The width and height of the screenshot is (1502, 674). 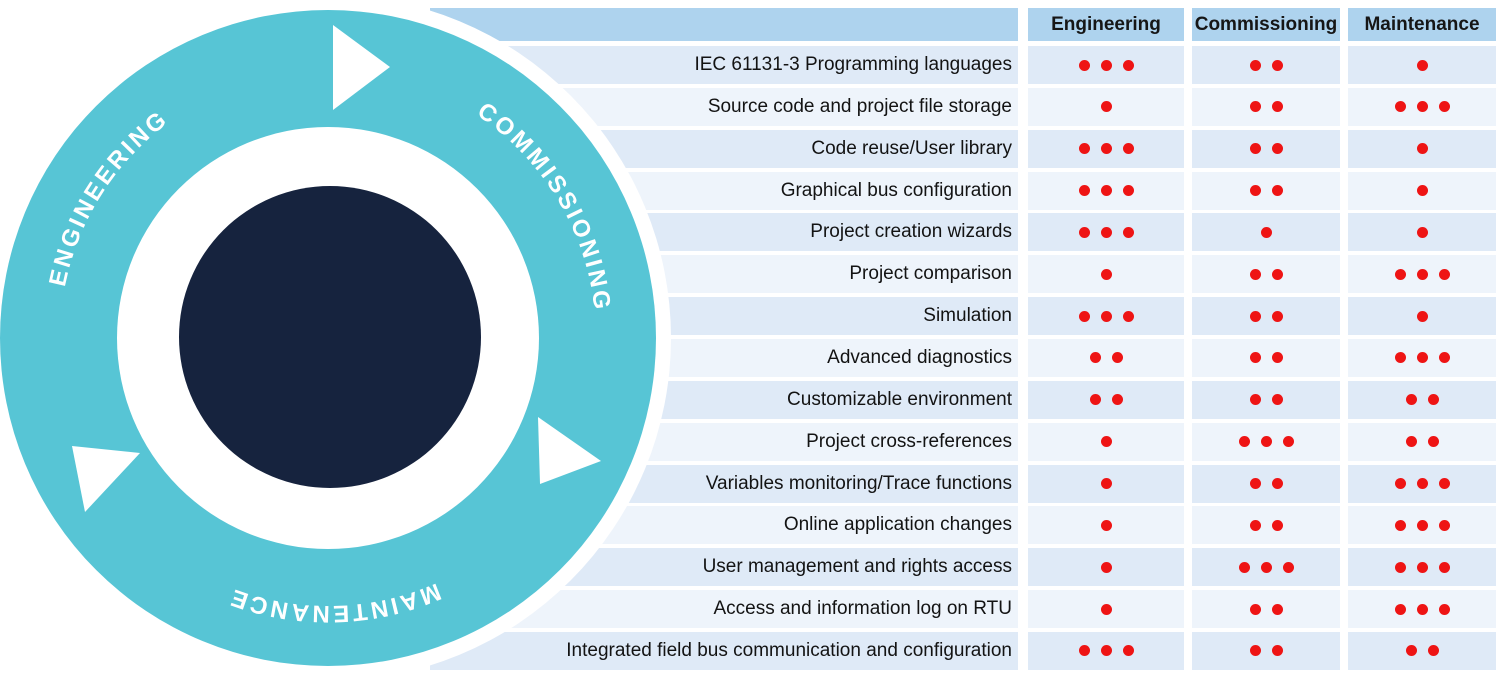 What do you see at coordinates (569, 450) in the screenshot?
I see `flow-arrow-lower-right-icon` at bounding box center [569, 450].